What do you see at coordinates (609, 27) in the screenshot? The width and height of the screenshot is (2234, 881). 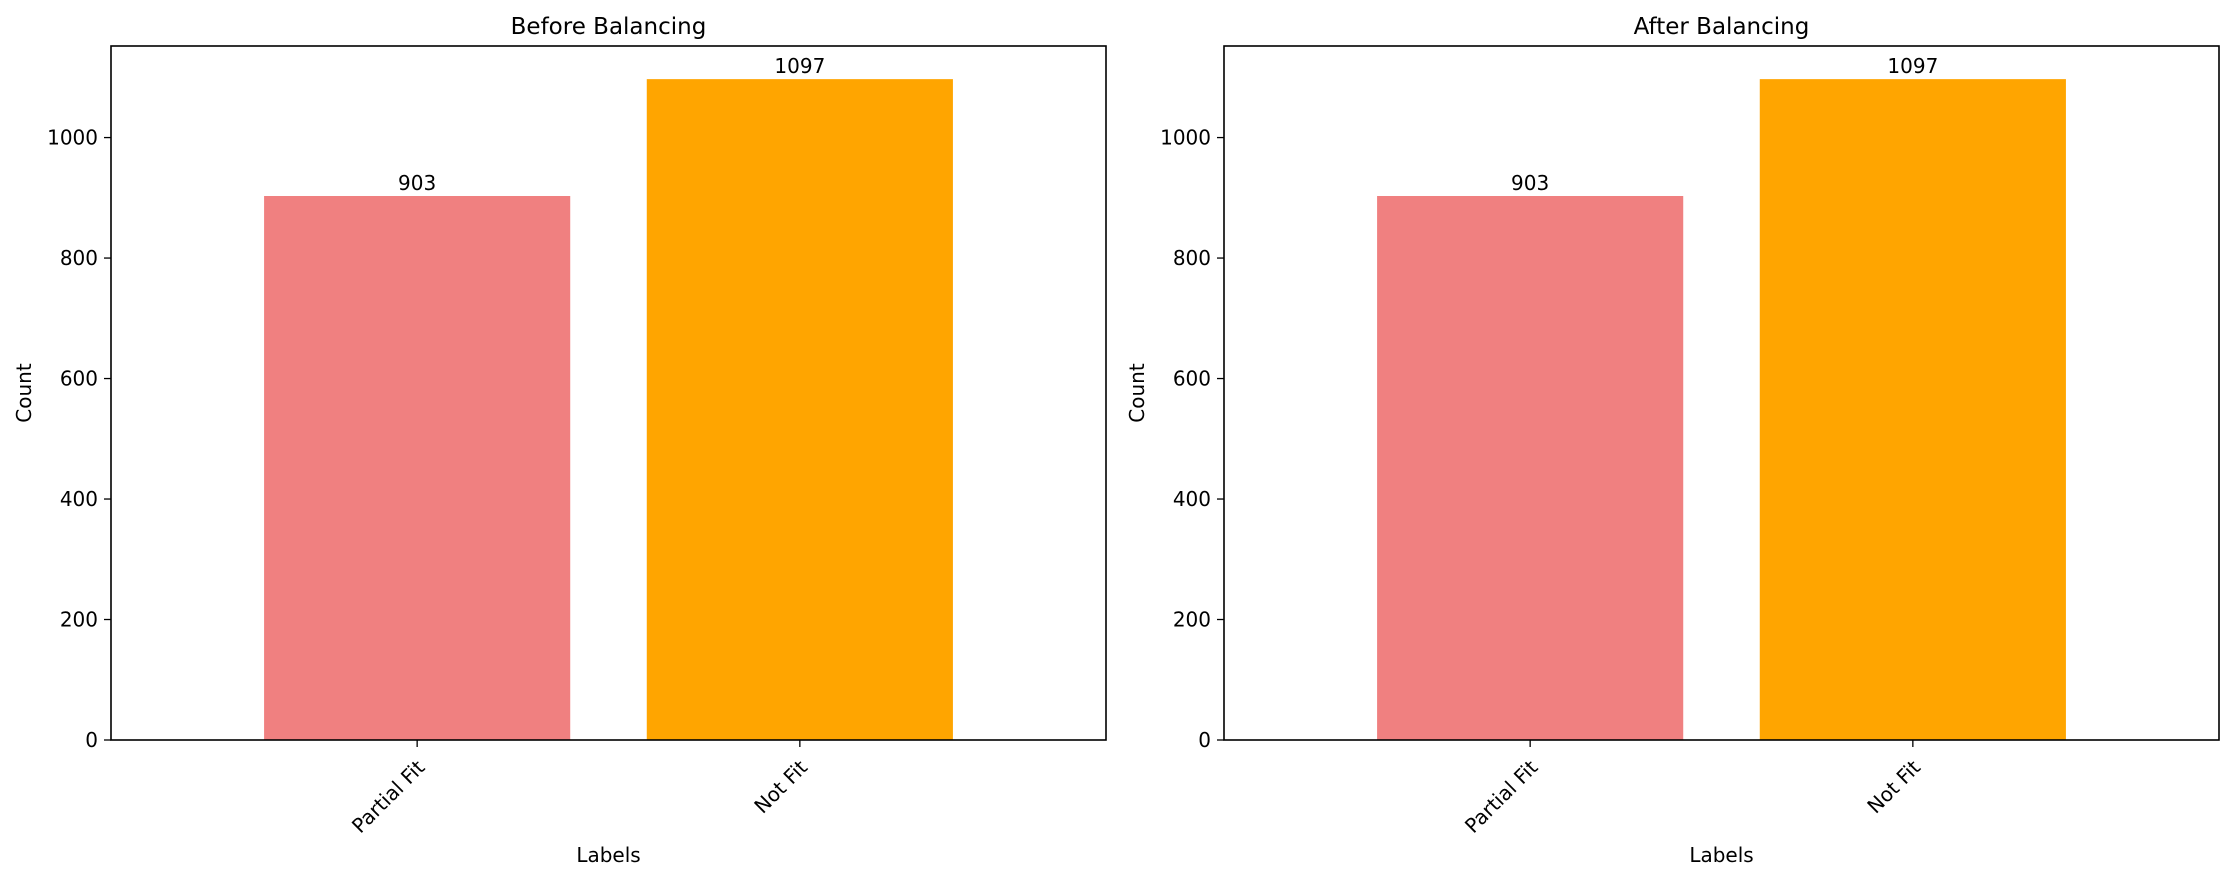 I see `chart-title: Before Balancing` at bounding box center [609, 27].